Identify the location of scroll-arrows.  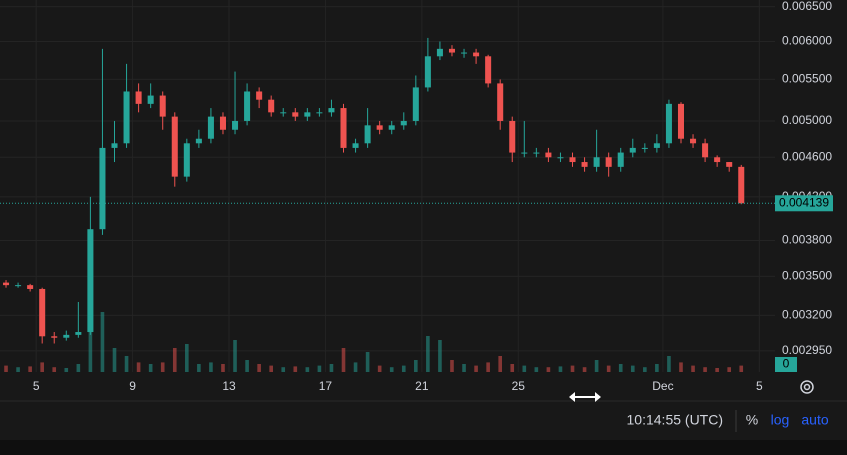
(585, 397).